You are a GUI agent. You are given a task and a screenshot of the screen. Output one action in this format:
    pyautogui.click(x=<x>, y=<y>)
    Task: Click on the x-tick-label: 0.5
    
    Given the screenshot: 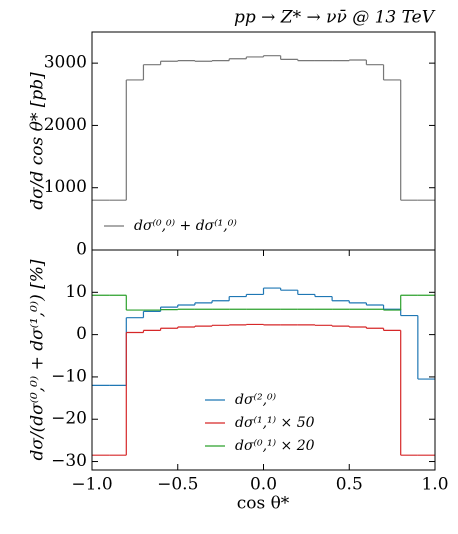 What is the action you would take?
    pyautogui.click(x=349, y=485)
    